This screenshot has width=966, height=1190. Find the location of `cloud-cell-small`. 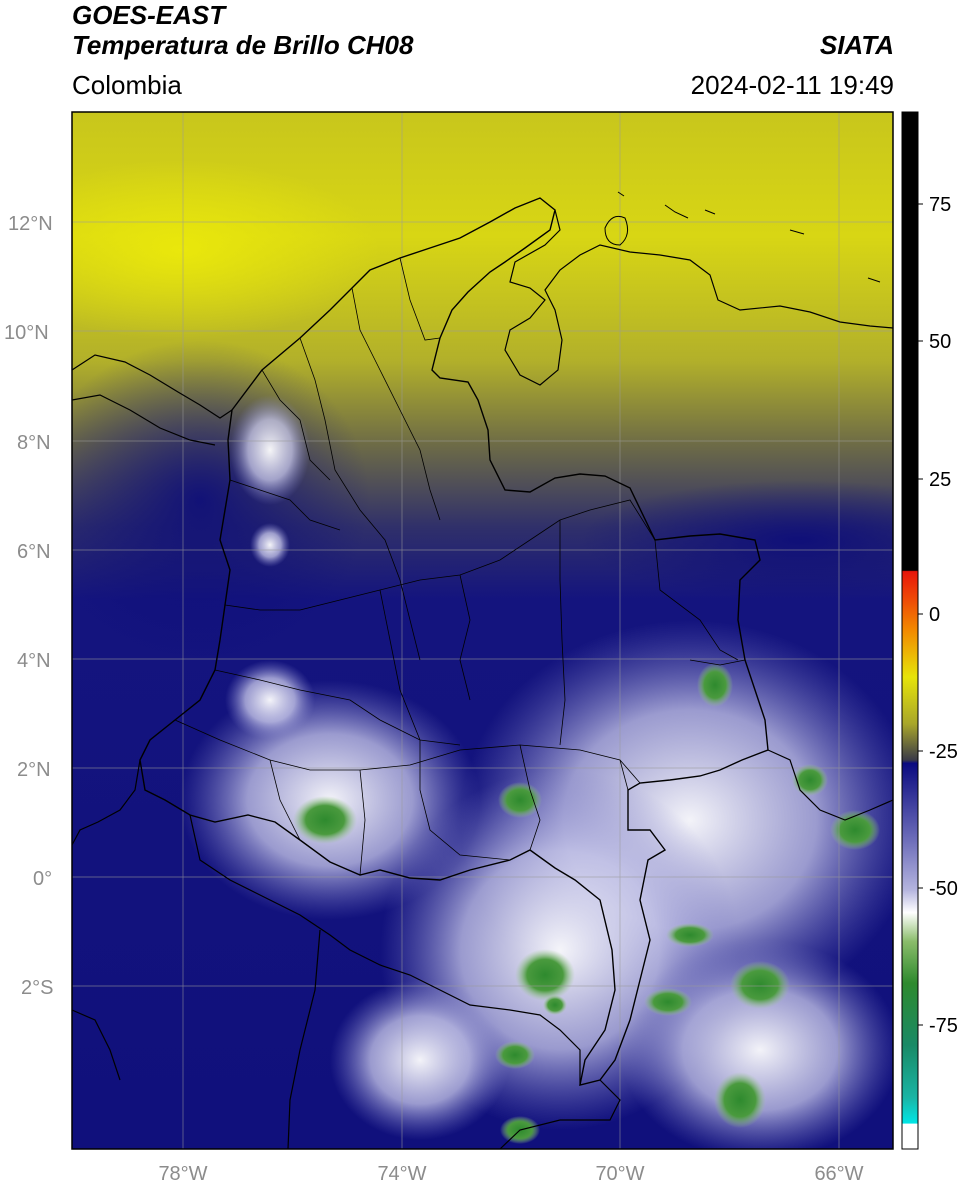

cloud-cell-small is located at coordinates (270, 545).